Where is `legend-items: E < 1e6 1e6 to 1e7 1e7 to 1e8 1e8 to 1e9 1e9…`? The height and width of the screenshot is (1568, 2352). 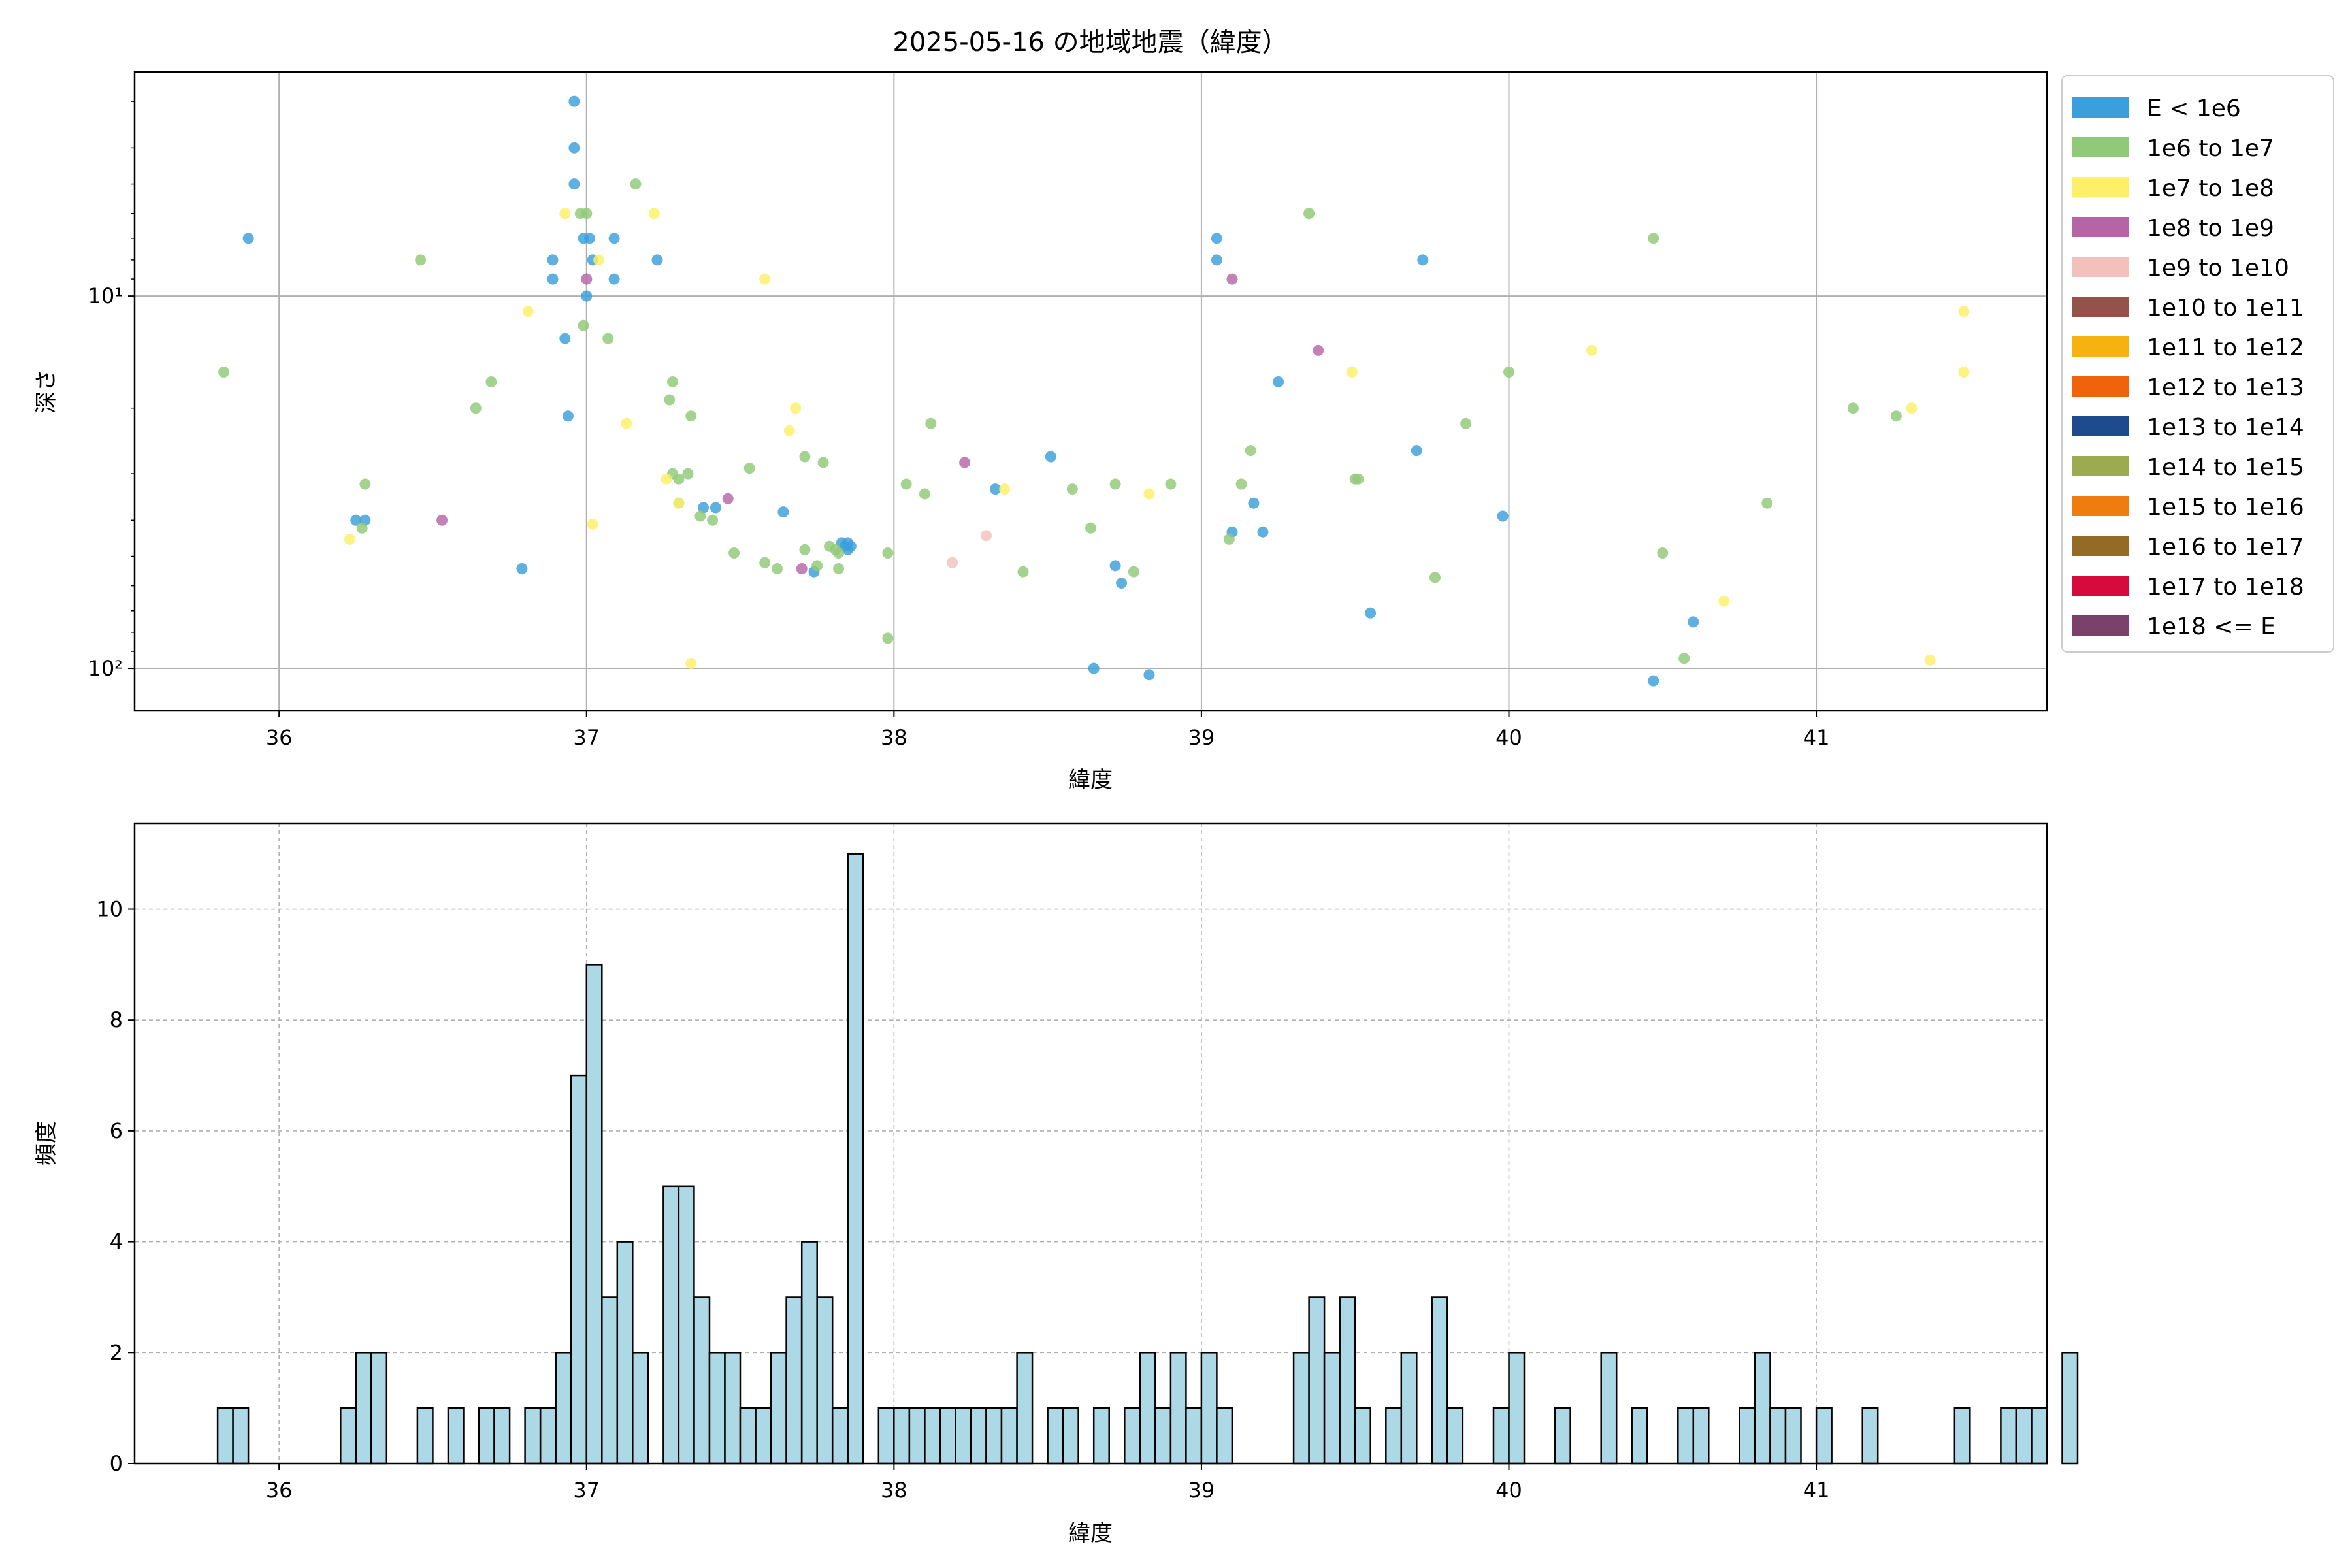 legend-items: E < 1e6 1e6 to 1e7 1e7 to 1e8 1e8 to 1e9 1e9… is located at coordinates (2188, 367).